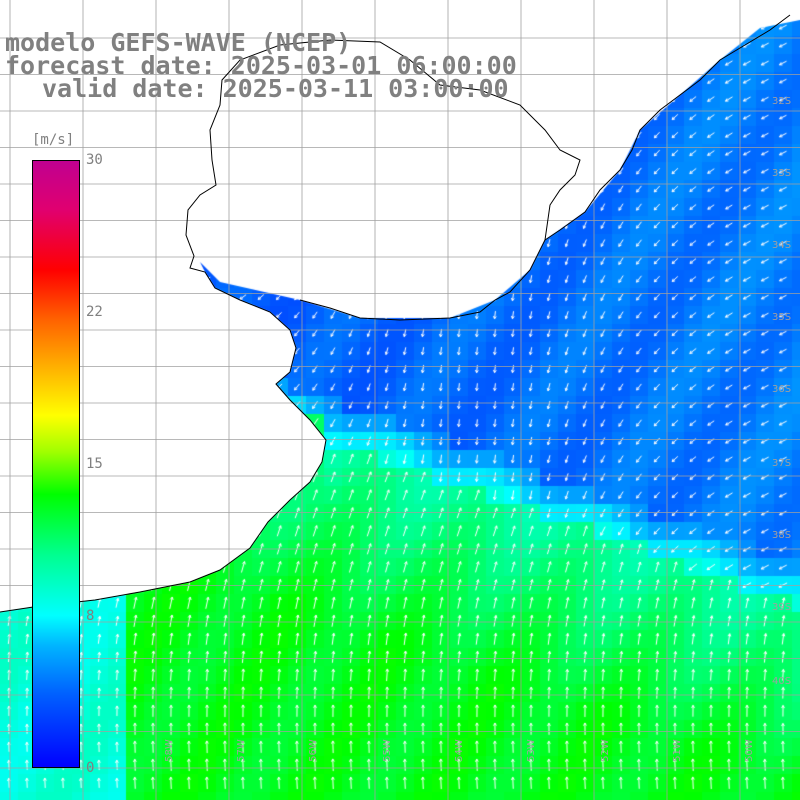 This screenshot has height=800, width=800. Describe the element at coordinates (178, 42) in the screenshot. I see `title-model: modelo GEFS-WAVE (NCEP)` at that location.